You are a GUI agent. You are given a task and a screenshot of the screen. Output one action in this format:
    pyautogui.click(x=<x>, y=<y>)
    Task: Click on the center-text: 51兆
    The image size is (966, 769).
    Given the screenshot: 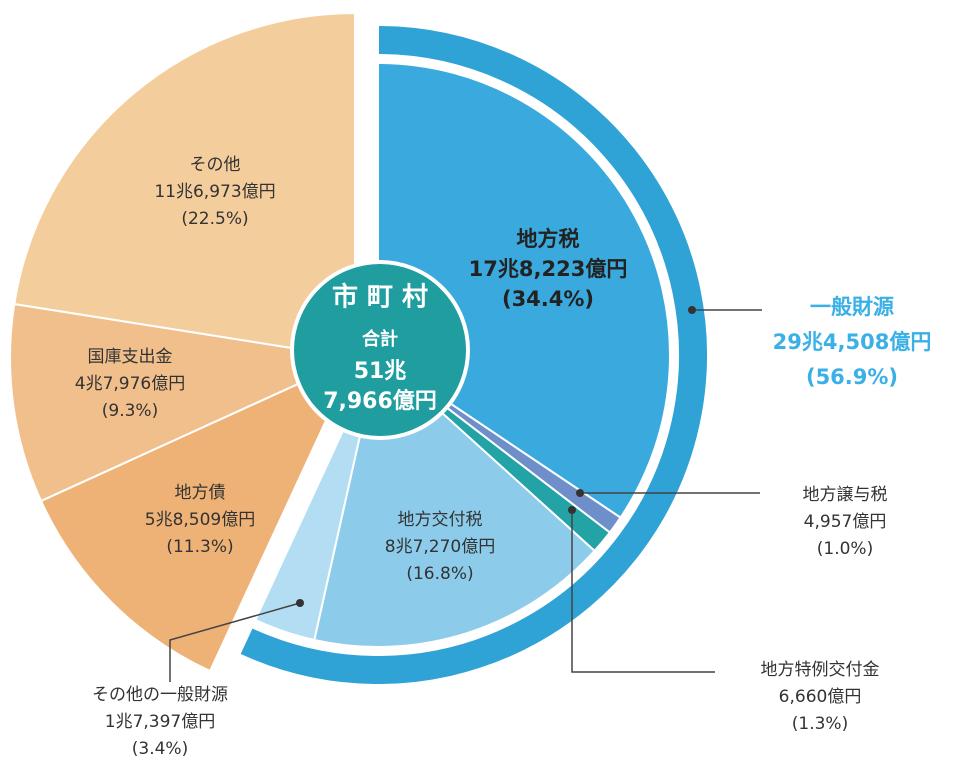 What is the action you would take?
    pyautogui.click(x=380, y=371)
    